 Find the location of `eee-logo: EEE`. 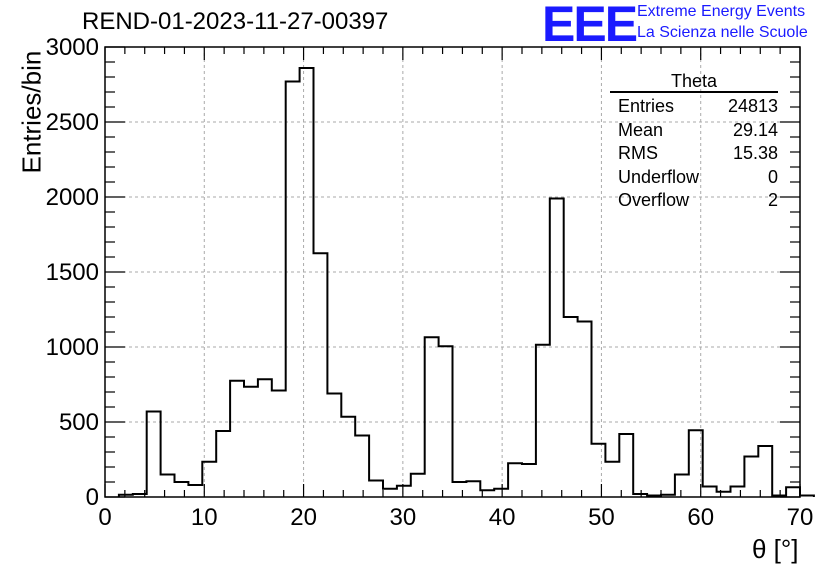

eee-logo: EEE is located at coordinates (590, 26).